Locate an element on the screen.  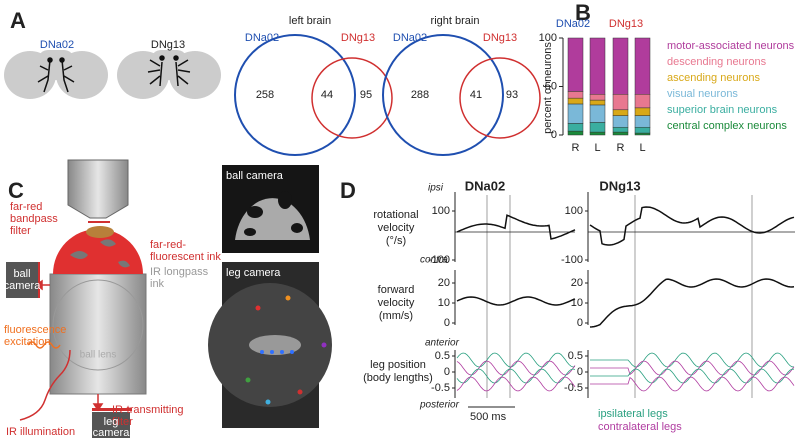
y-tick-label: 0.5 is located at coordinates (575, 356).